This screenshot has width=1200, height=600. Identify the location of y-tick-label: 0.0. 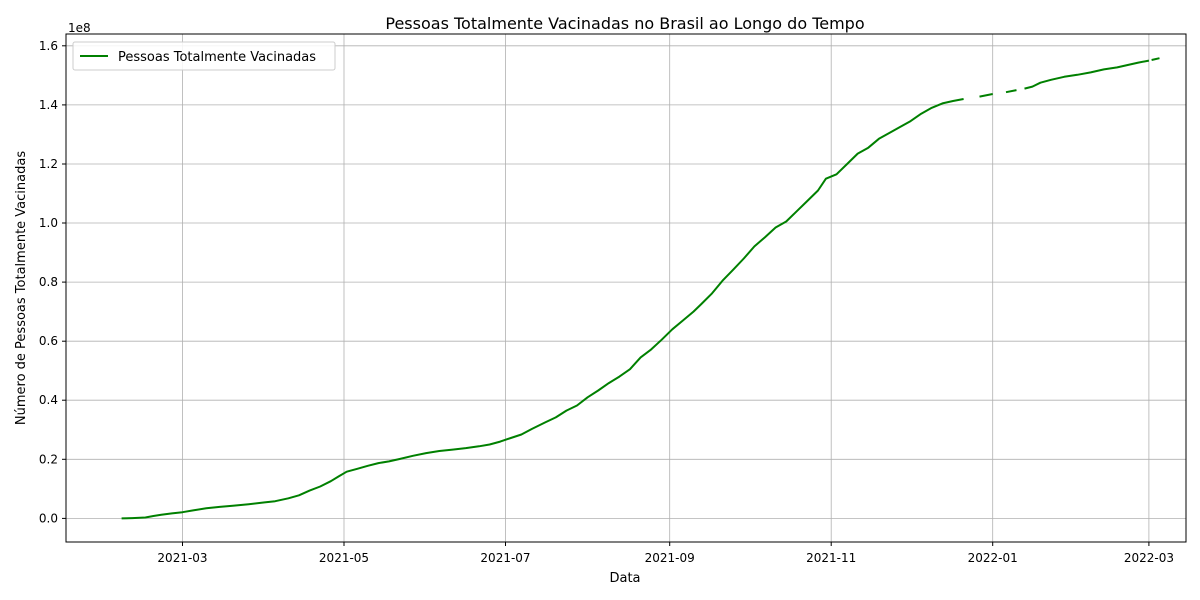
(48, 518).